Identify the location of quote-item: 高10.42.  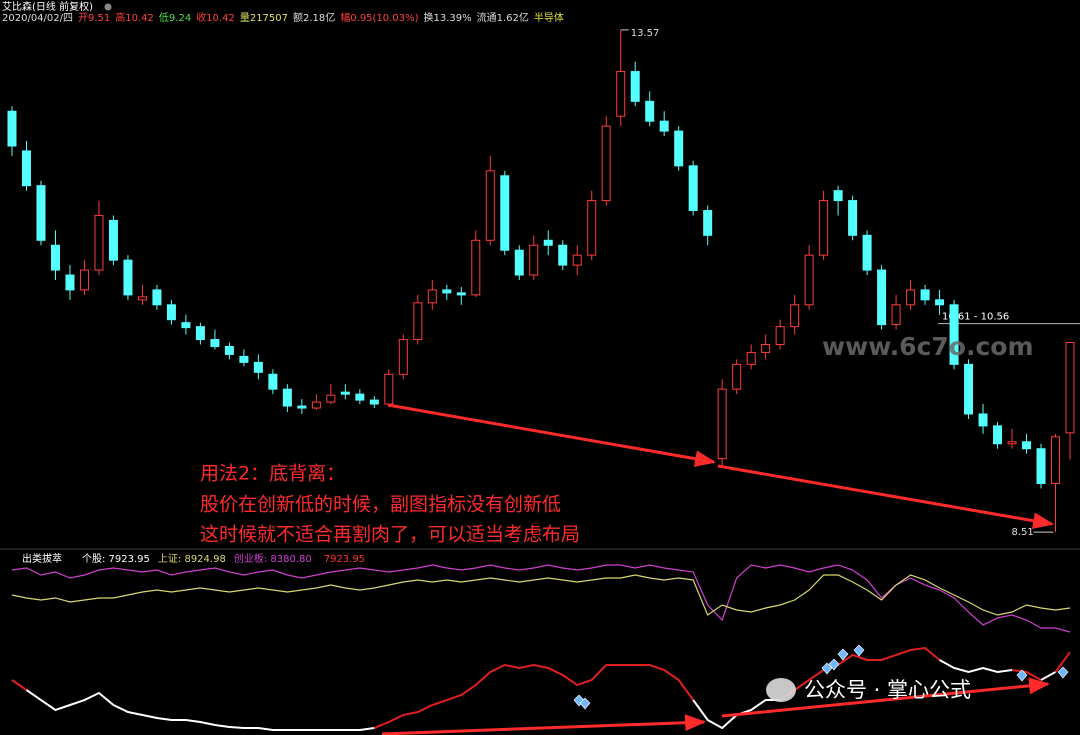
(134, 17).